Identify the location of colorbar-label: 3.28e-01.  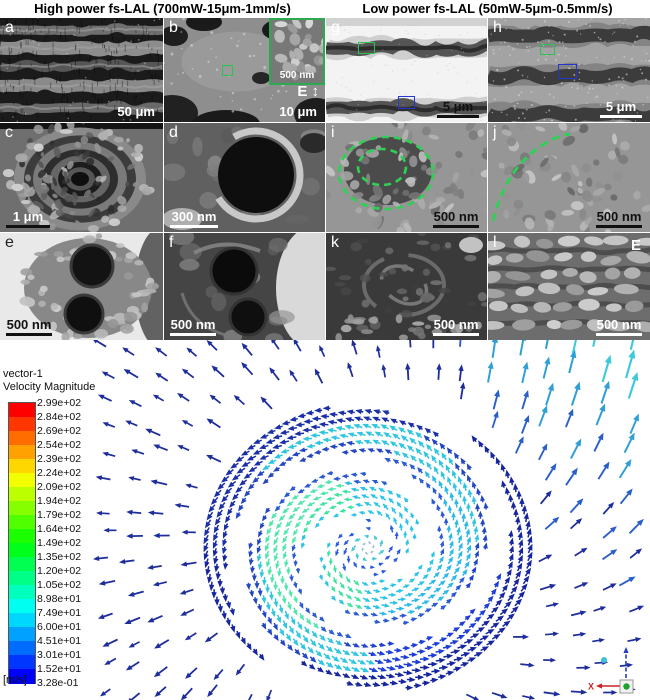
(58, 683).